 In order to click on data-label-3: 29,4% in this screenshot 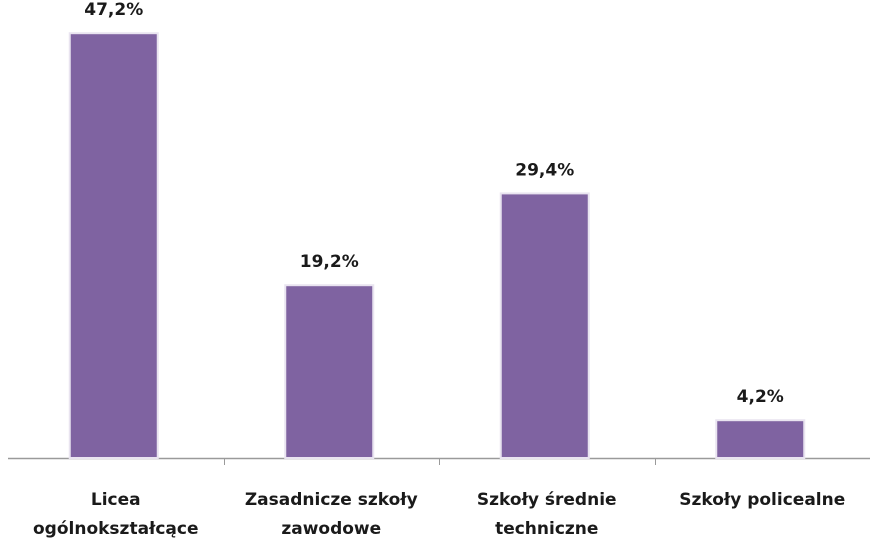, I will do `click(544, 170)`.